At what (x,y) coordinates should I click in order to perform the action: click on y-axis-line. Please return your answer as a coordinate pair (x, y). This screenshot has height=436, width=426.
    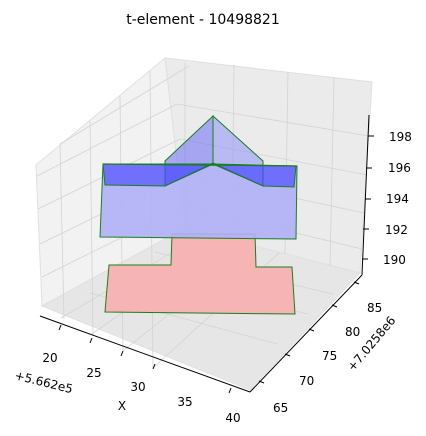
    Looking at the image, I should click on (306, 333).